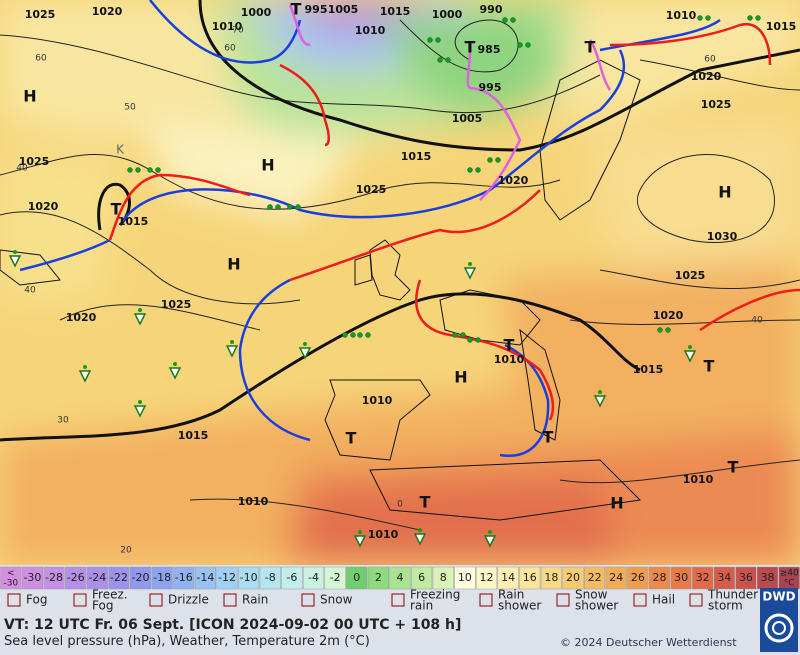 The image size is (800, 655). What do you see at coordinates (22, 169) in the screenshot?
I see `contour-label: 40` at bounding box center [22, 169].